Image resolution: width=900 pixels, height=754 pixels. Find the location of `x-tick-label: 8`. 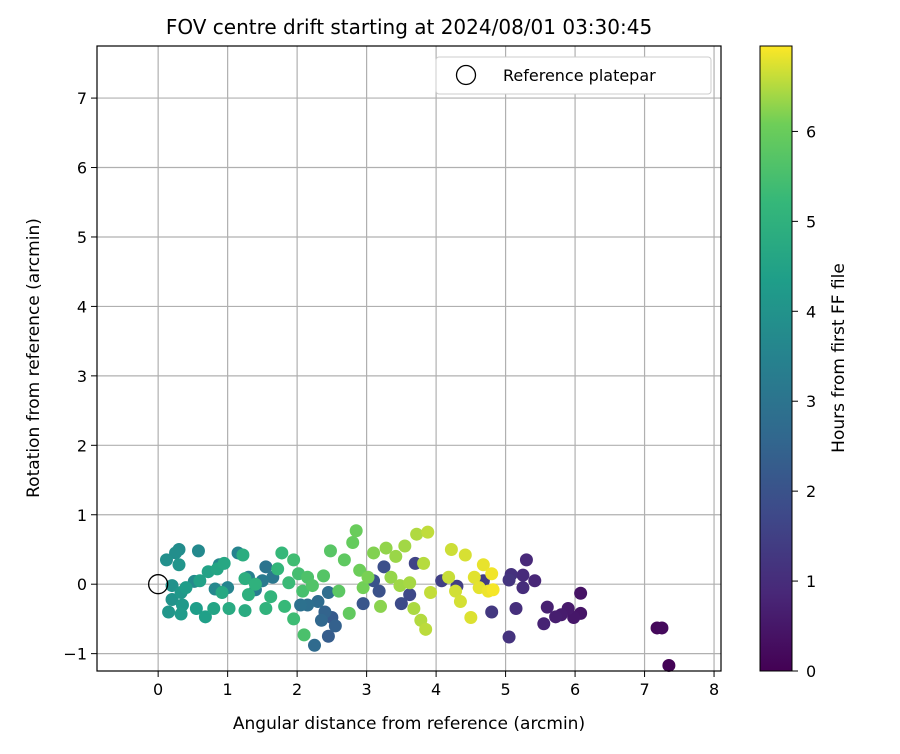

x-tick-label: 8 is located at coordinates (714, 689).